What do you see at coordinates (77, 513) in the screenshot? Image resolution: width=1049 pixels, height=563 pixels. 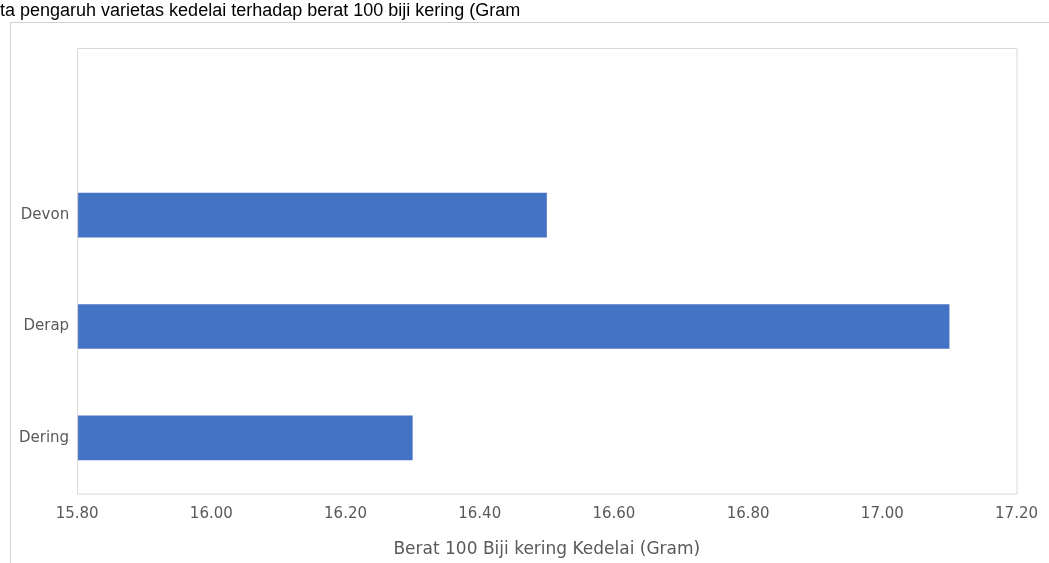 I see `x-tick-label: 15.80` at bounding box center [77, 513].